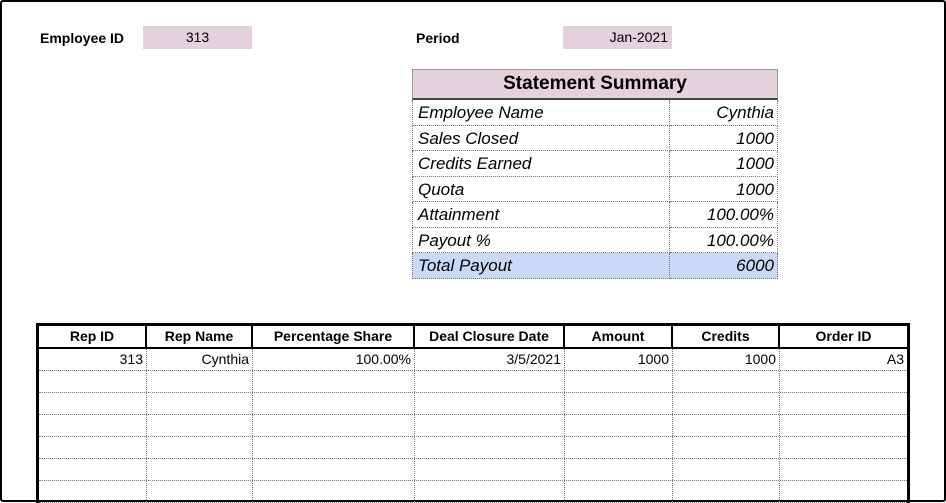  Describe the element at coordinates (541, 164) in the screenshot. I see `summary-label: Credits Earned` at that location.